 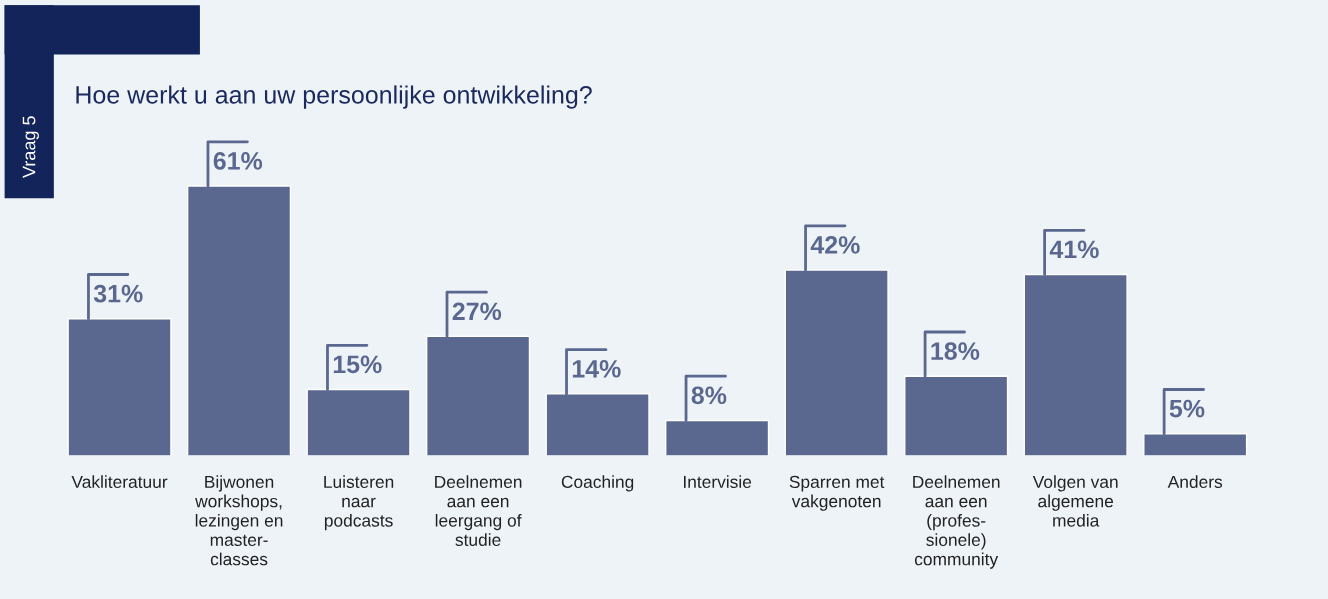 I want to click on x-tick-label: Intervisie, so click(x=717, y=482).